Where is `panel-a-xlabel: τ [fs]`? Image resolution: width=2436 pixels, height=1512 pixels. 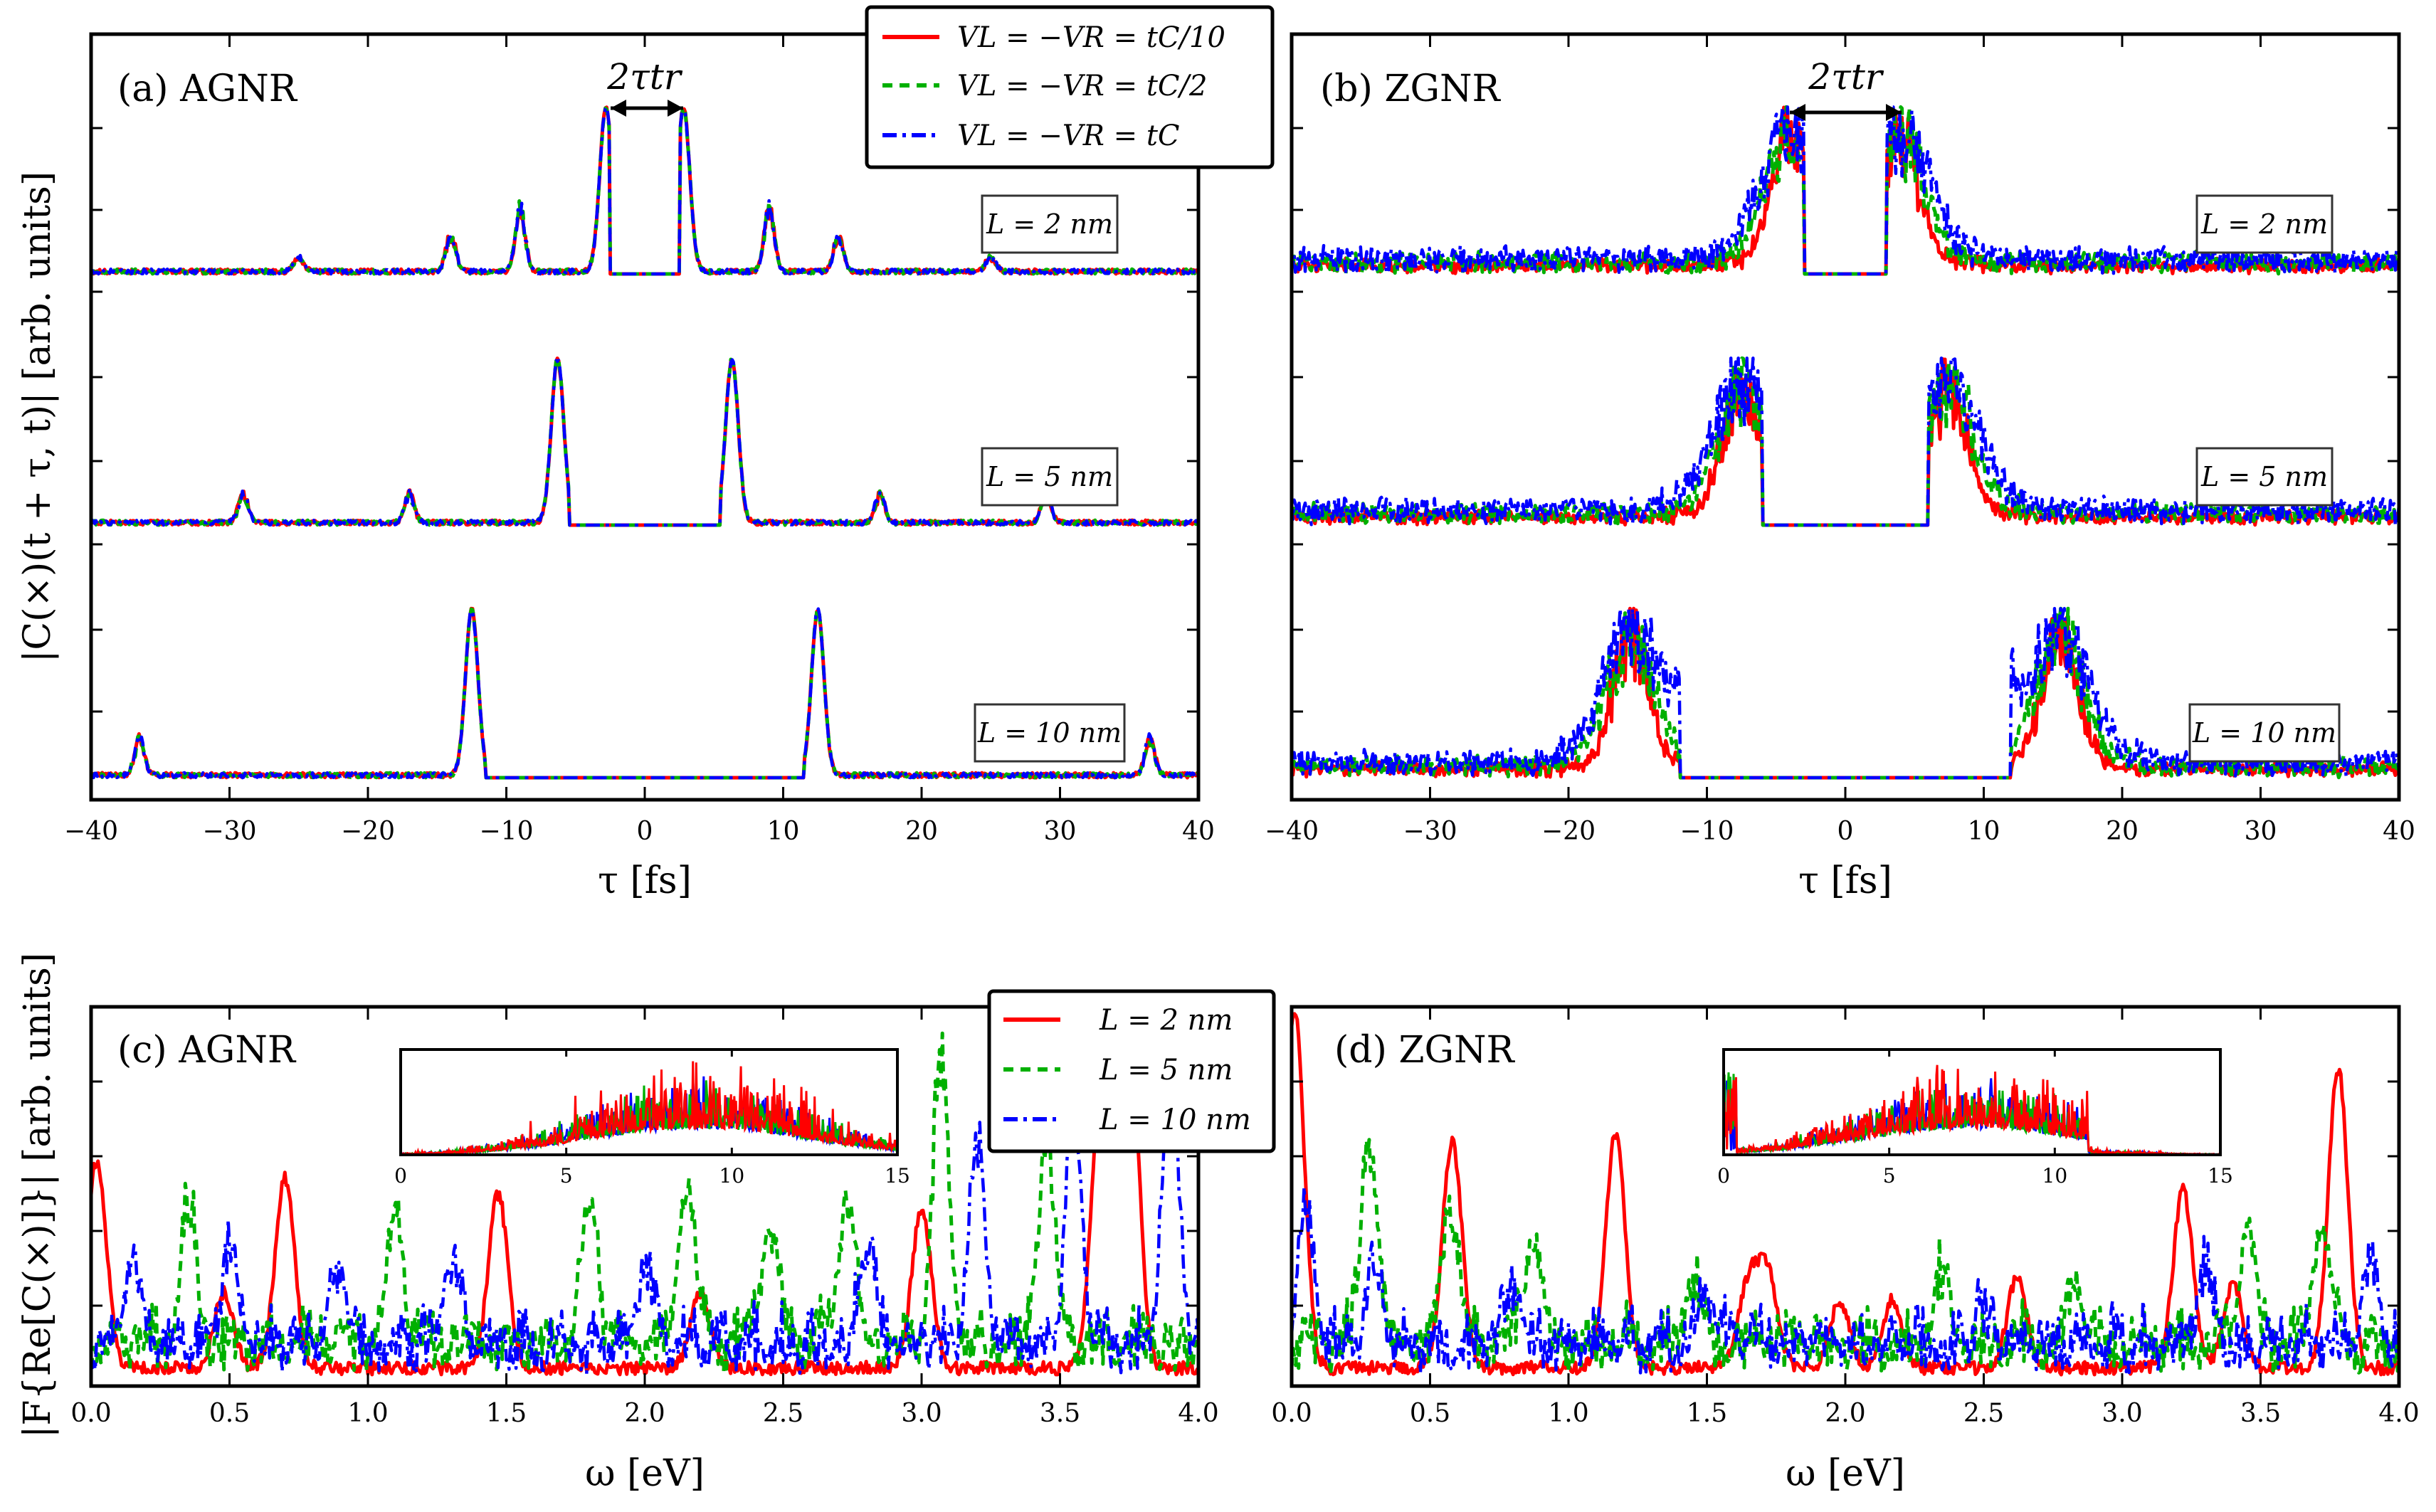 panel-a-xlabel: τ [fs] is located at coordinates (645, 881).